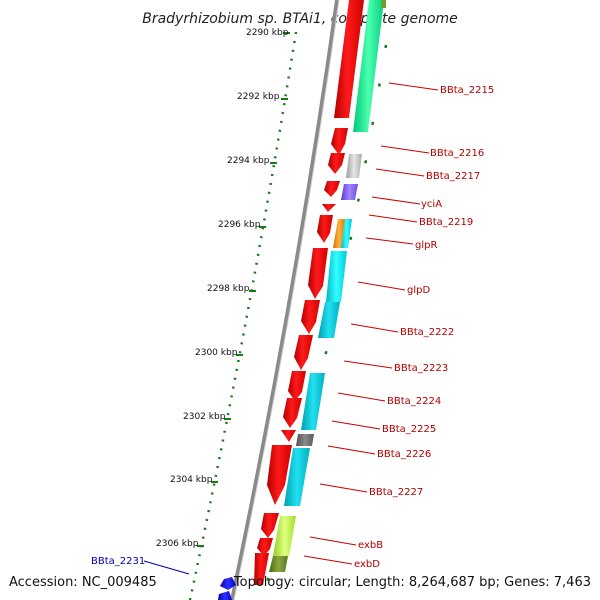 Image resolution: width=600 pixels, height=600 pixels. Describe the element at coordinates (239, 225) in the screenshot. I see `ruler-label: 2296 kbp` at that location.